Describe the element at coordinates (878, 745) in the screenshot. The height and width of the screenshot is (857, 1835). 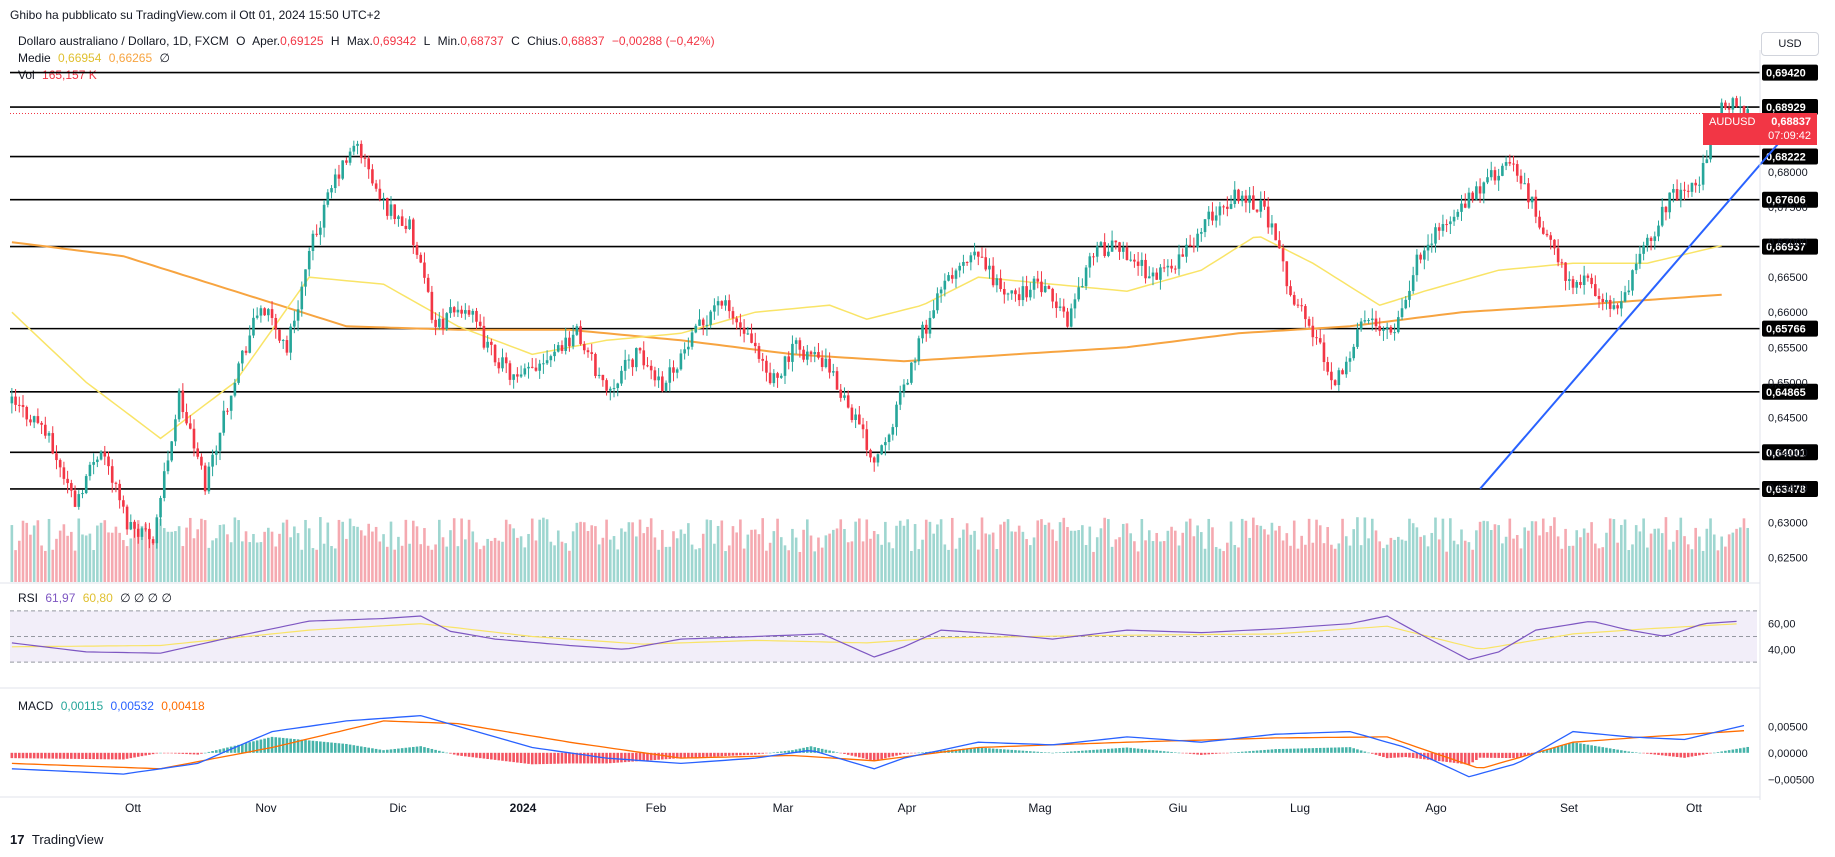
I see `macd-signal-line` at that location.